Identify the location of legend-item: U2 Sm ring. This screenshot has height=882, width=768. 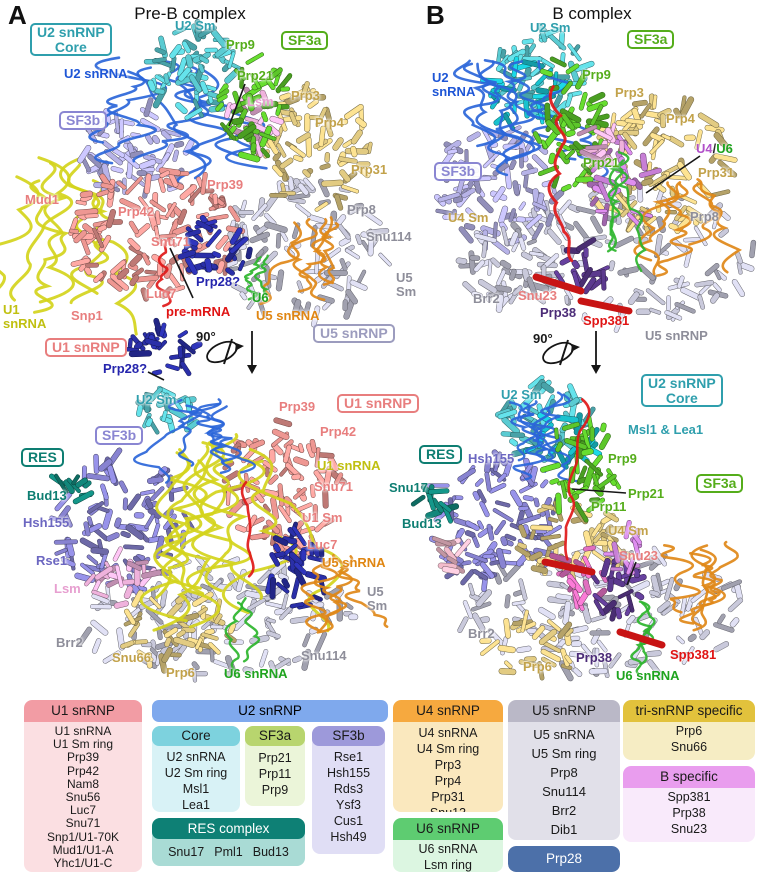
(196, 773).